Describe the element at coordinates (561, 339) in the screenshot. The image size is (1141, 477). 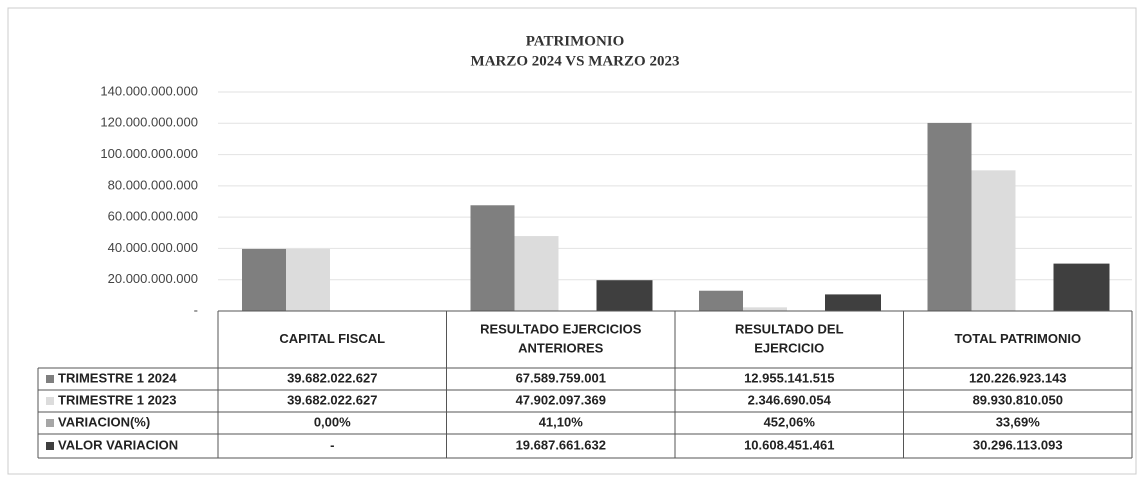
I see `category-header: RESULTADO EJERCICIOS ANTERIORES` at that location.